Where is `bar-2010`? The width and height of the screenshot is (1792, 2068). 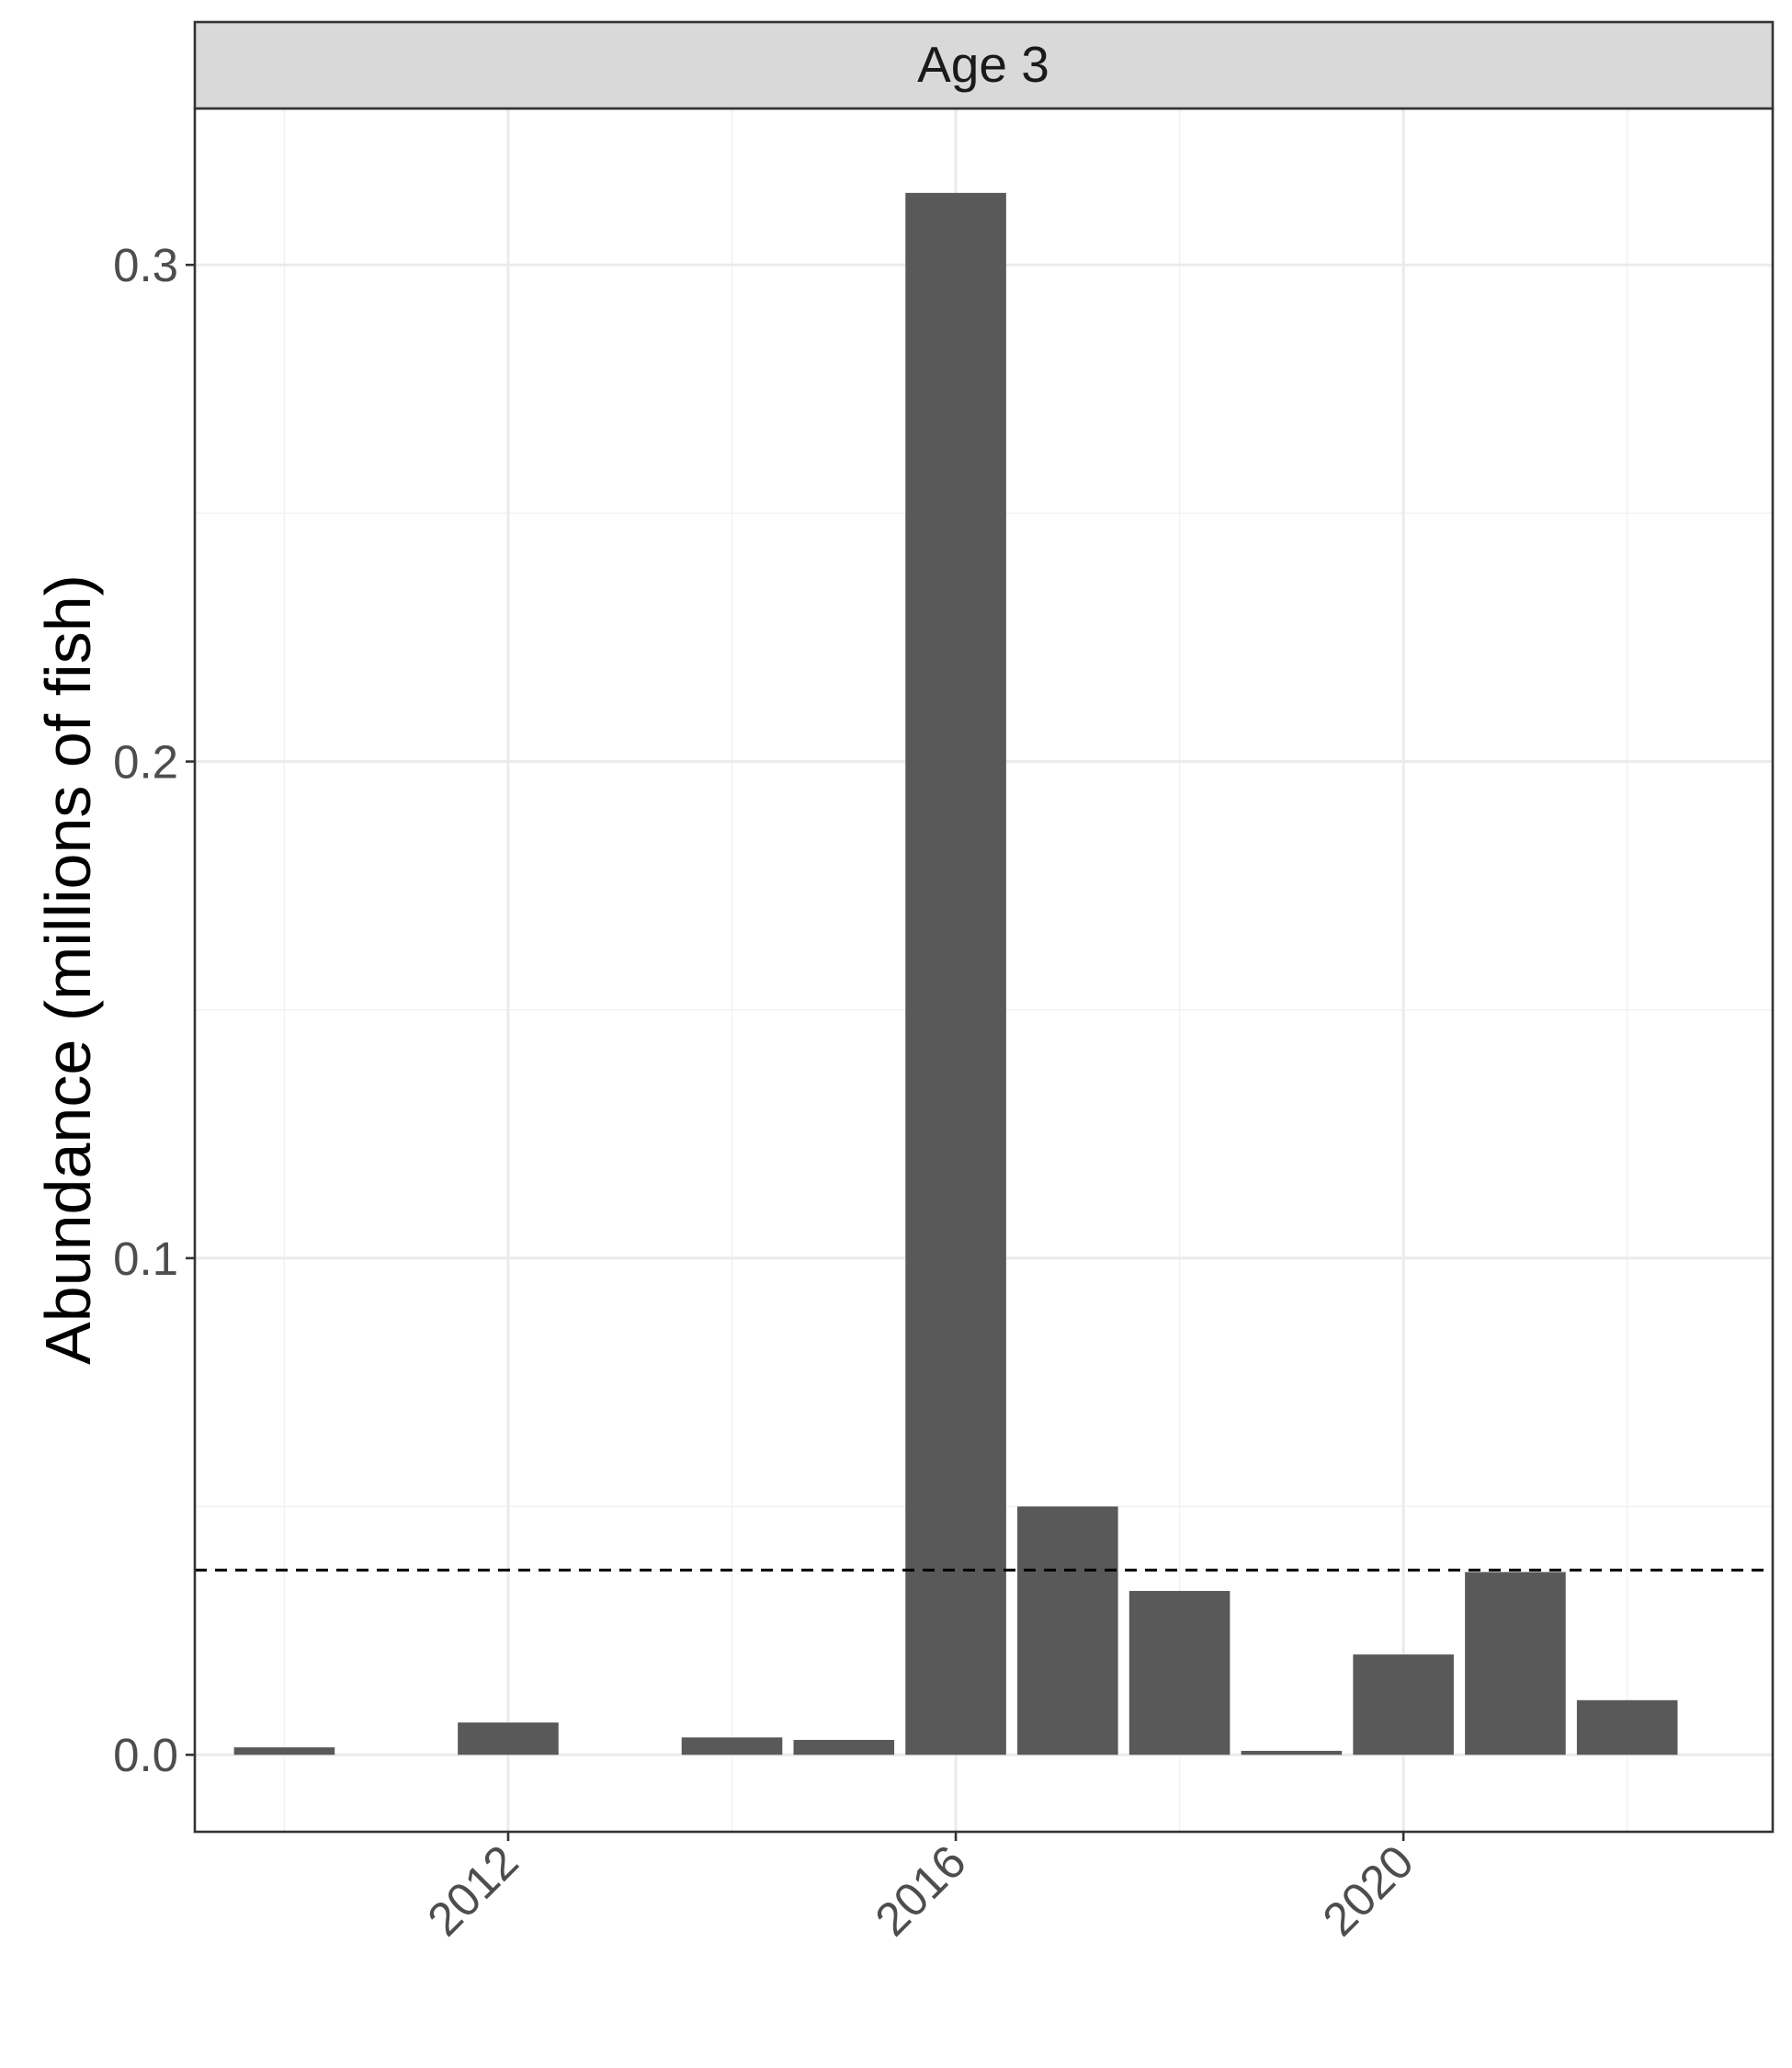 bar-2010 is located at coordinates (284, 1751).